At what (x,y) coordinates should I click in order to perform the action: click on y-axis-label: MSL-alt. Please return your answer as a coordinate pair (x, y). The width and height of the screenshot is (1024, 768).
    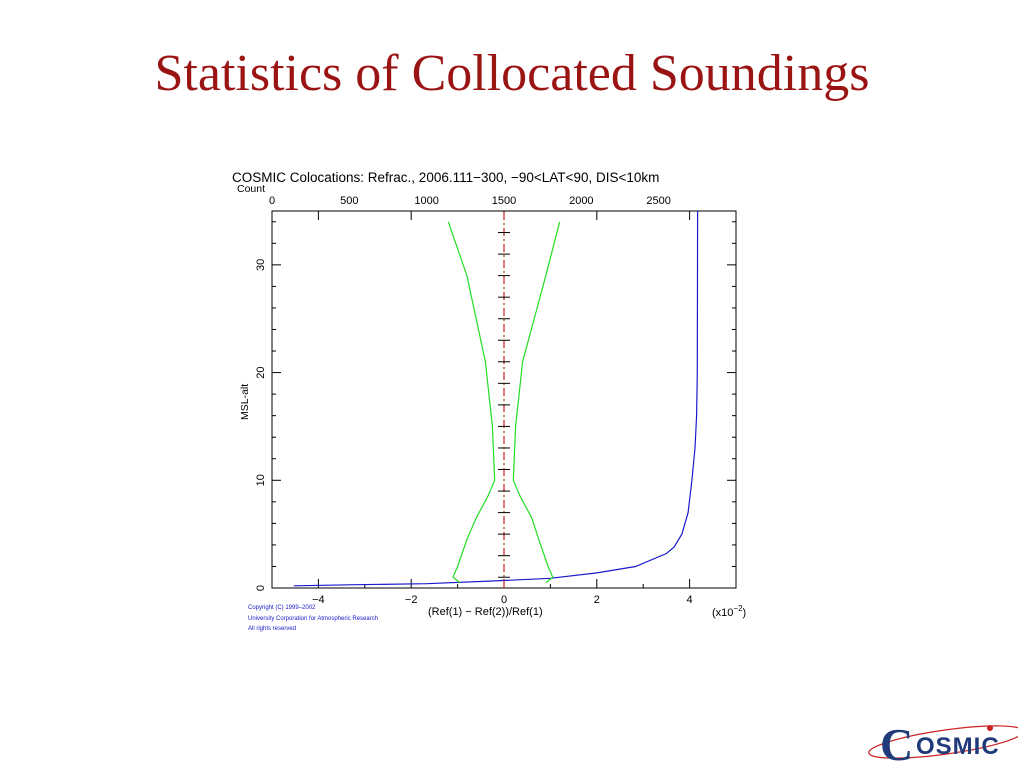
    Looking at the image, I should click on (245, 402).